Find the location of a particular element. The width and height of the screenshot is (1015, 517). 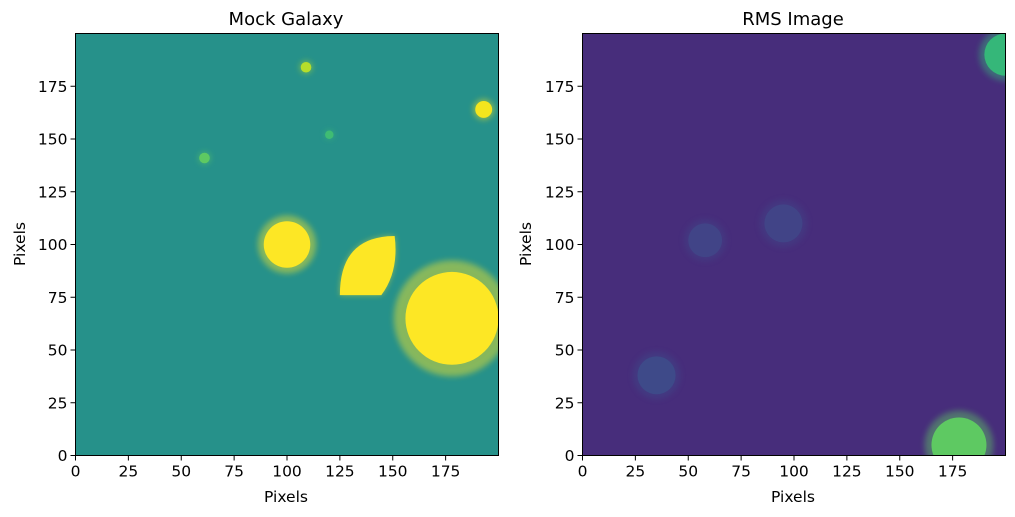

chart-title: RMS Image is located at coordinates (793, 19).